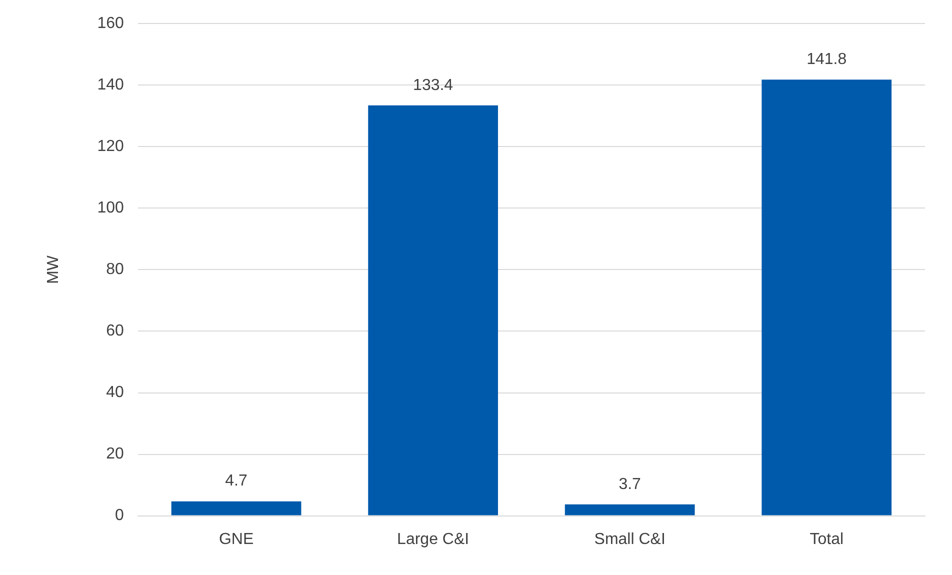 The width and height of the screenshot is (952, 575). Describe the element at coordinates (115, 269) in the screenshot. I see `y-tick-label: 80` at that location.